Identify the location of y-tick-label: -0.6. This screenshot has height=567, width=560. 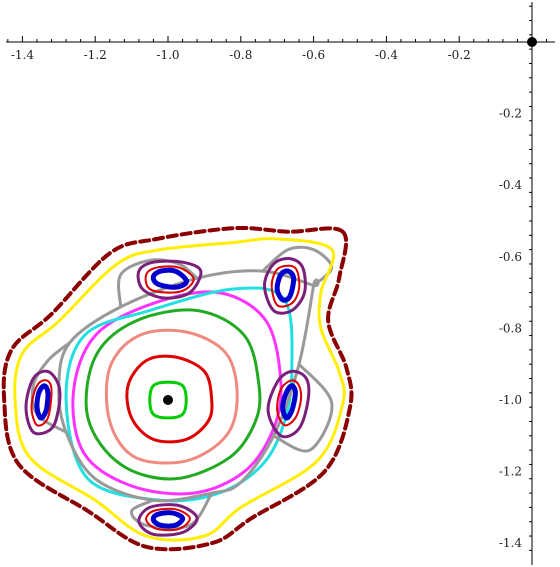
(510, 257).